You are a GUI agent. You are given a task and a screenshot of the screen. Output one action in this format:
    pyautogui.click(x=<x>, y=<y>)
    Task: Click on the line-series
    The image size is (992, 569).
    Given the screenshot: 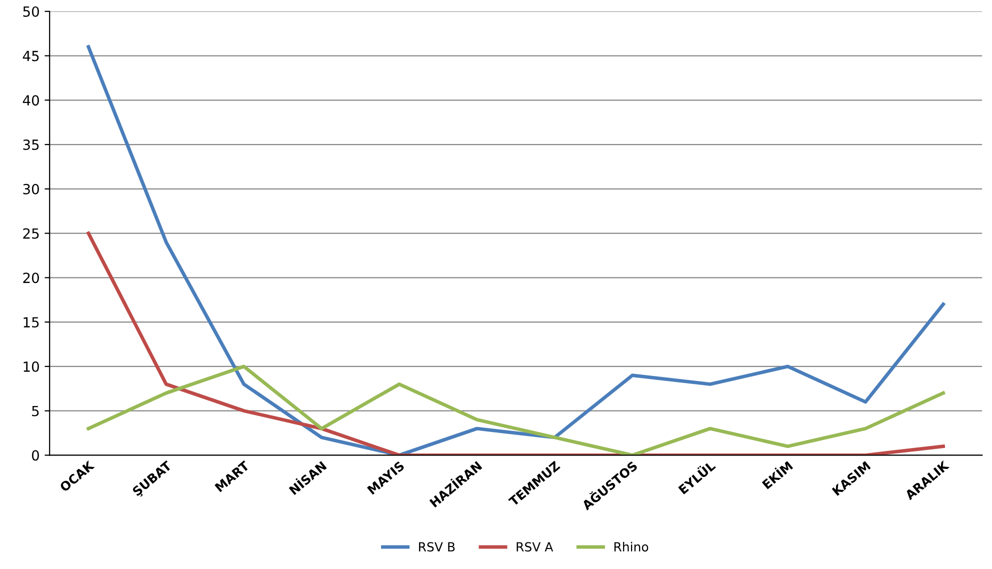 What is the action you would take?
    pyautogui.click(x=515, y=410)
    